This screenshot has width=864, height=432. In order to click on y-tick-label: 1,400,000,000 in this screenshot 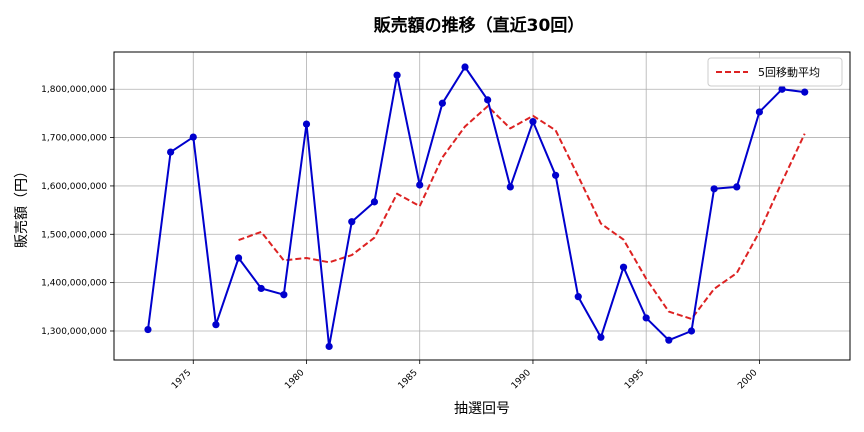, I will do `click(74, 284)`.